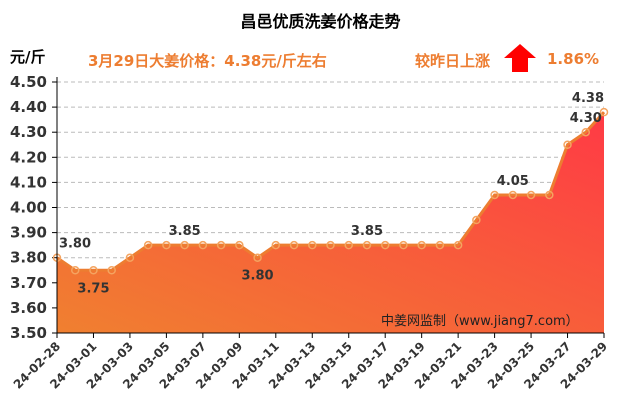  What do you see at coordinates (28, 182) in the screenshot?
I see `y-tick-label: 4.10` at bounding box center [28, 182].